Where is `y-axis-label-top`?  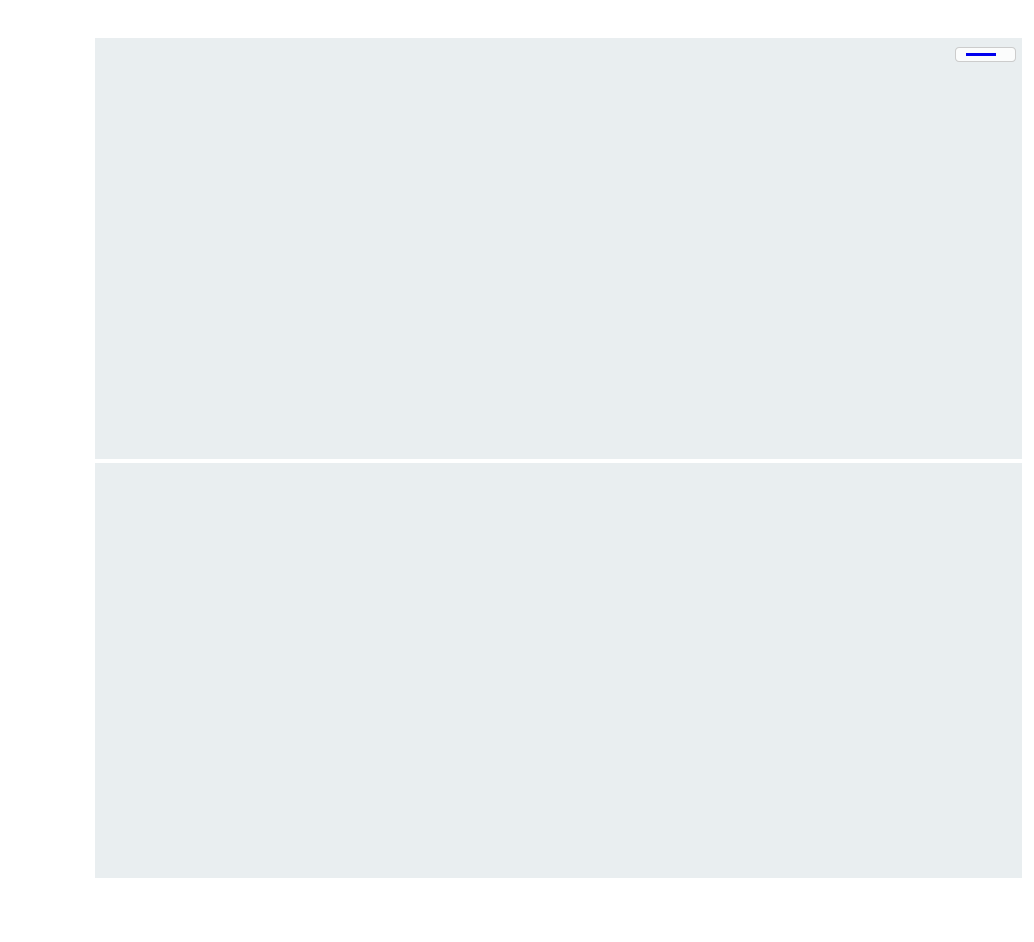 y-axis-label-top is located at coordinates (31, 248).